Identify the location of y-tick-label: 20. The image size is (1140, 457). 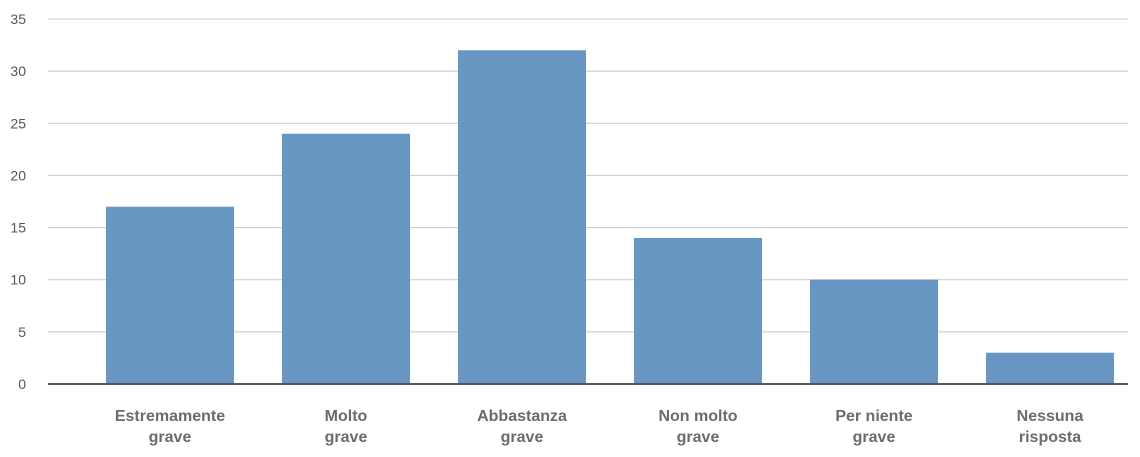
(18, 175).